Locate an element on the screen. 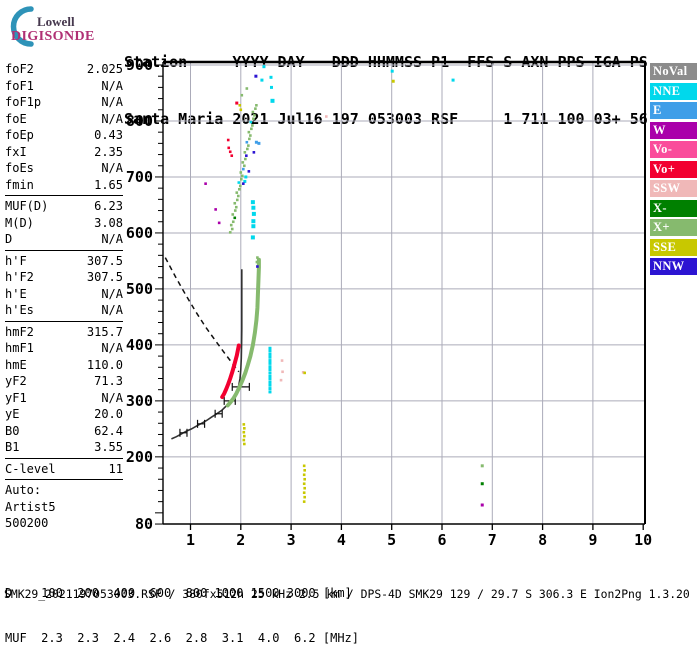 Image resolution: width=700 pixels, height=661 pixels. param-row: 500200 is located at coordinates (64, 523).